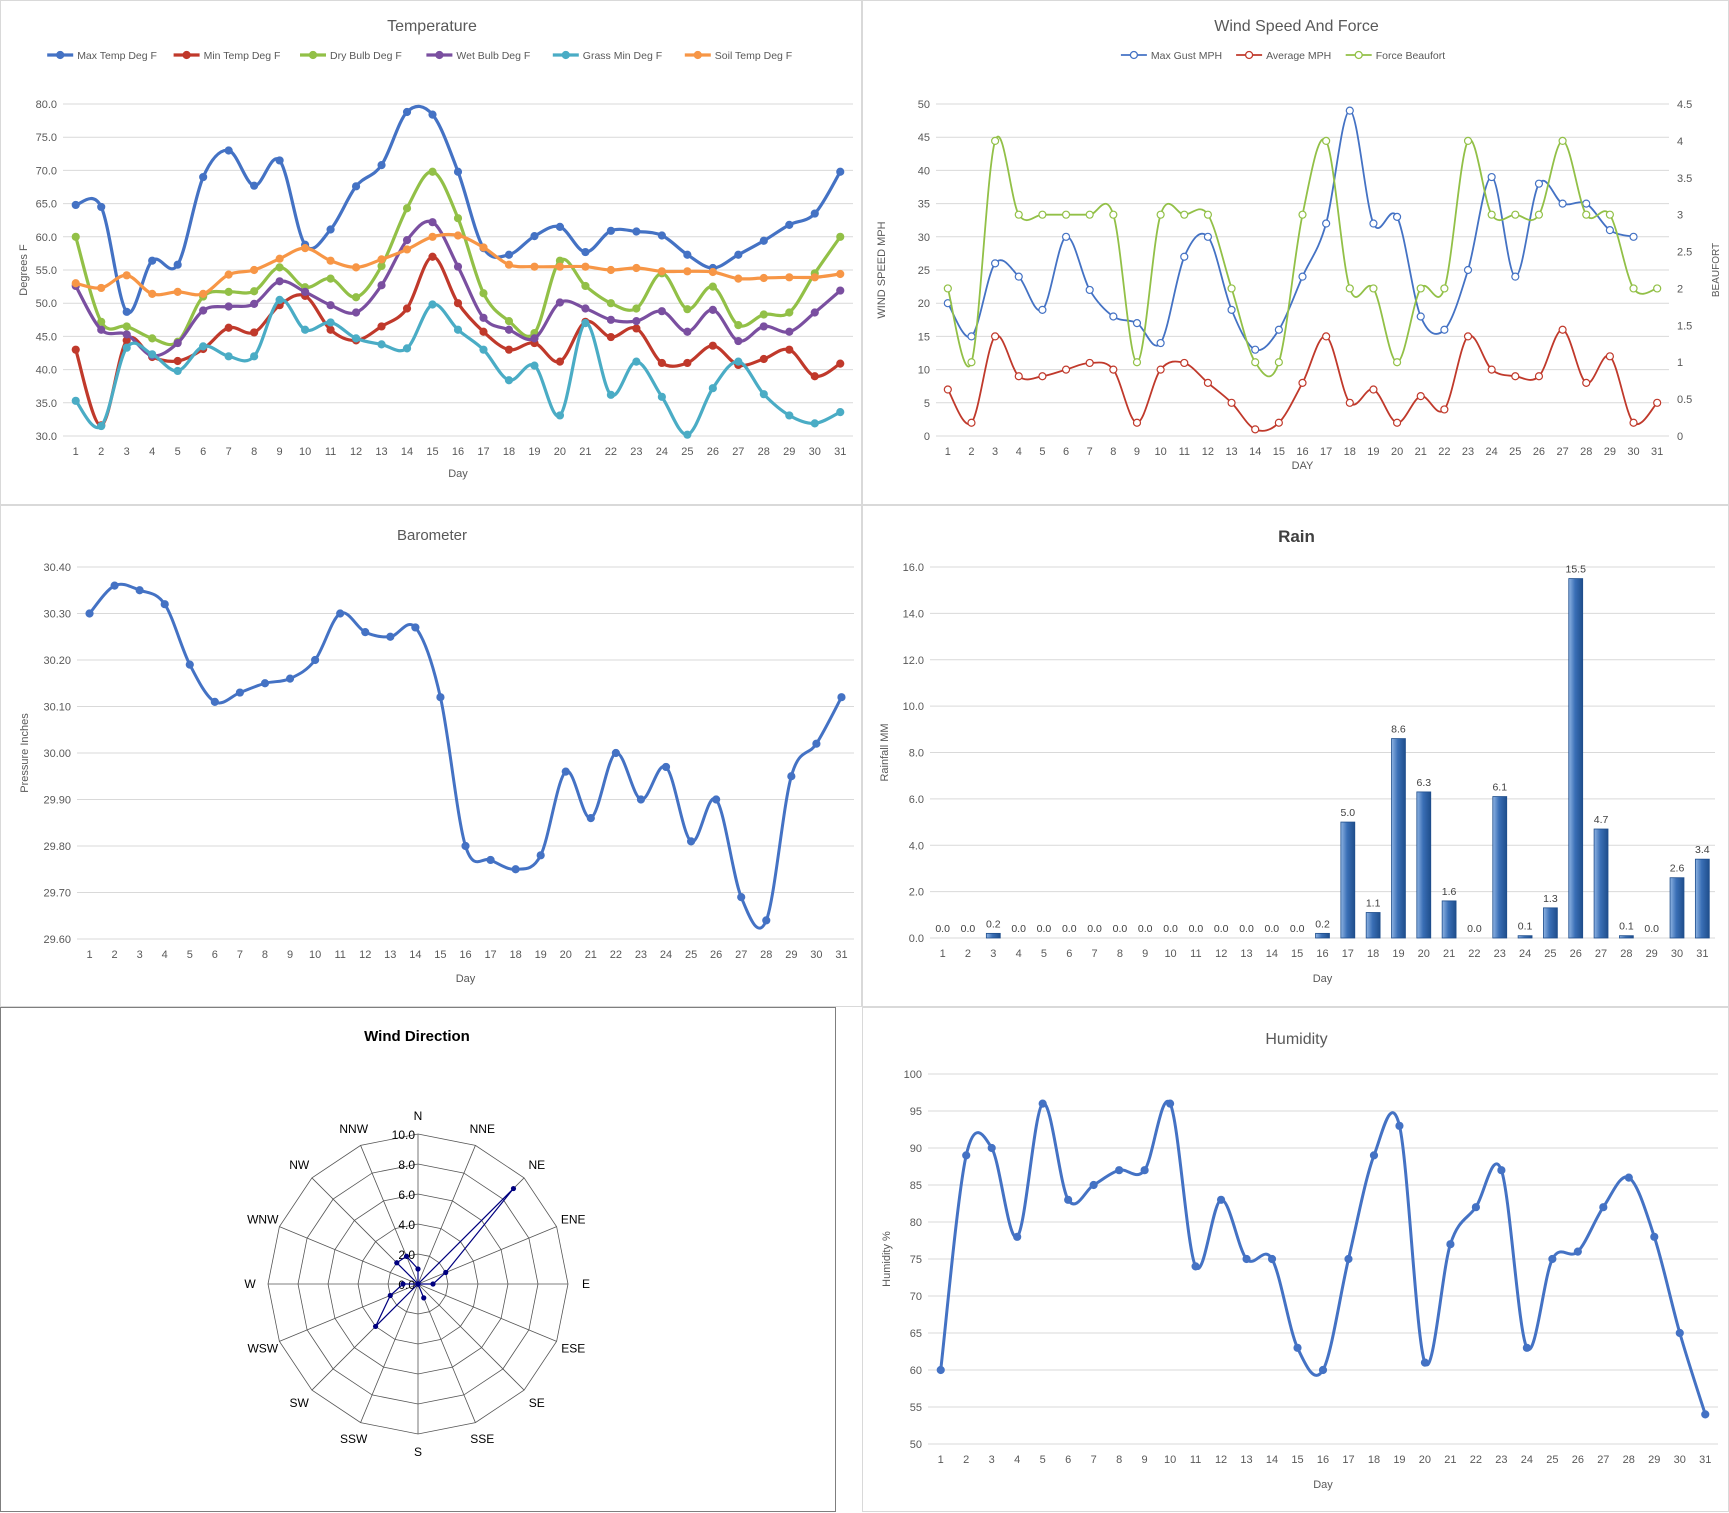  What do you see at coordinates (1601, 820) in the screenshot?
I see `bar-data-label: 4.7` at bounding box center [1601, 820].